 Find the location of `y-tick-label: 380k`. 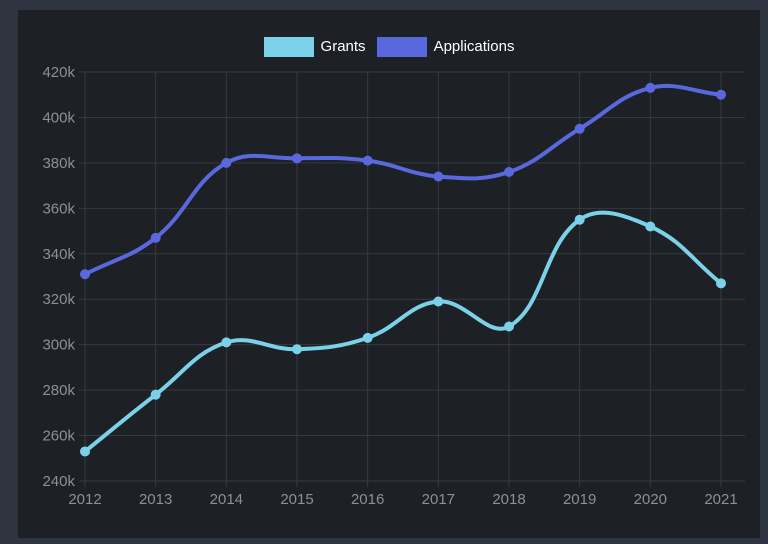

y-tick-label: 380k is located at coordinates (58, 163).